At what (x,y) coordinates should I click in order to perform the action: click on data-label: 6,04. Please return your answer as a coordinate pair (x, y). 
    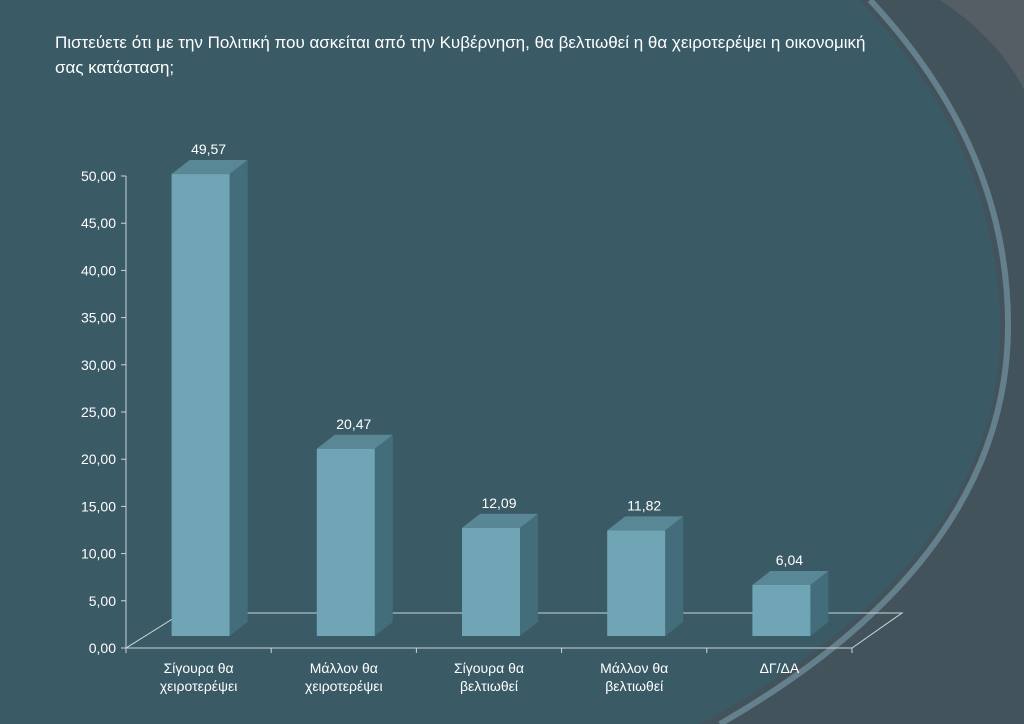
    Looking at the image, I should click on (789, 560).